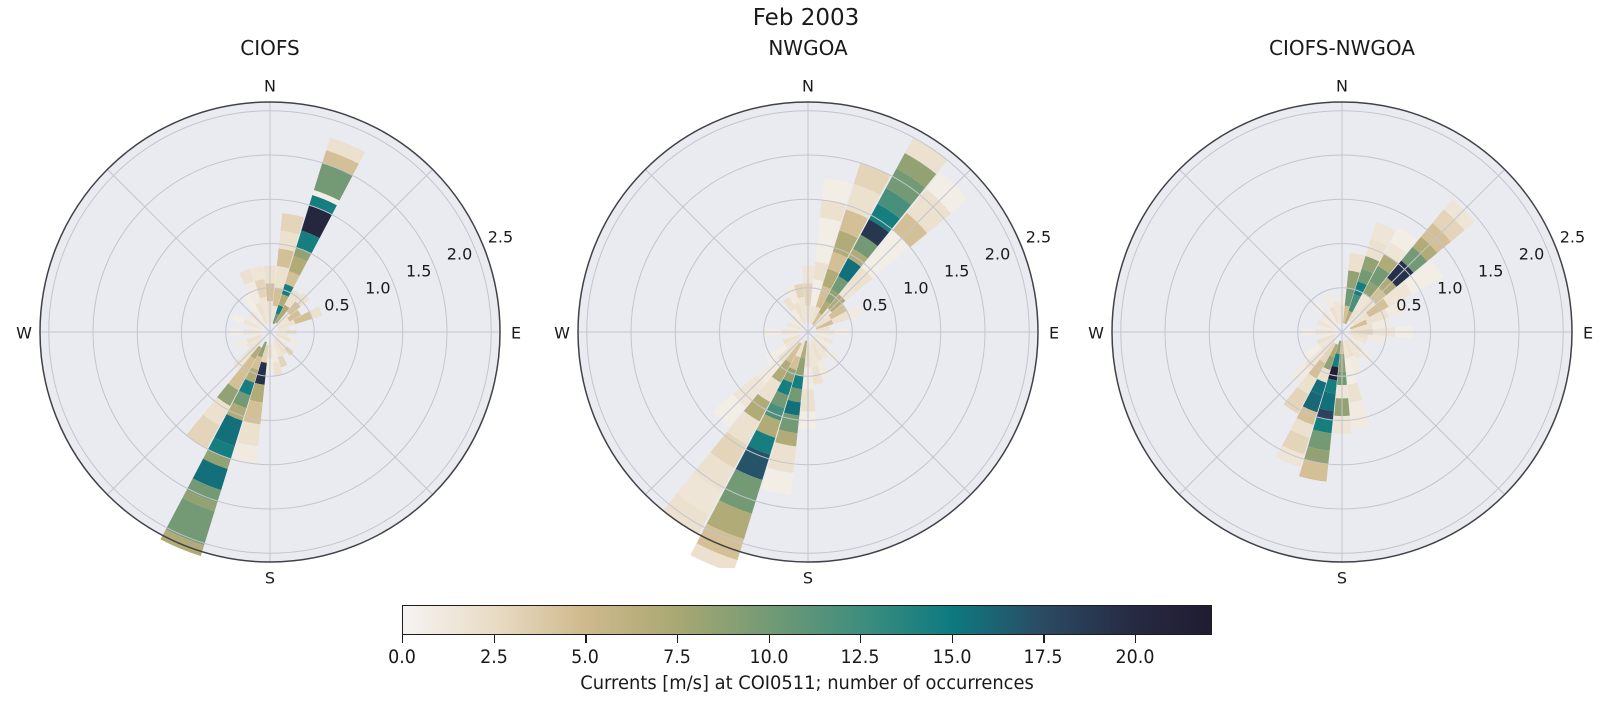 The image size is (1611, 724). Describe the element at coordinates (516, 333) in the screenshot. I see `compass-label-east: E` at that location.